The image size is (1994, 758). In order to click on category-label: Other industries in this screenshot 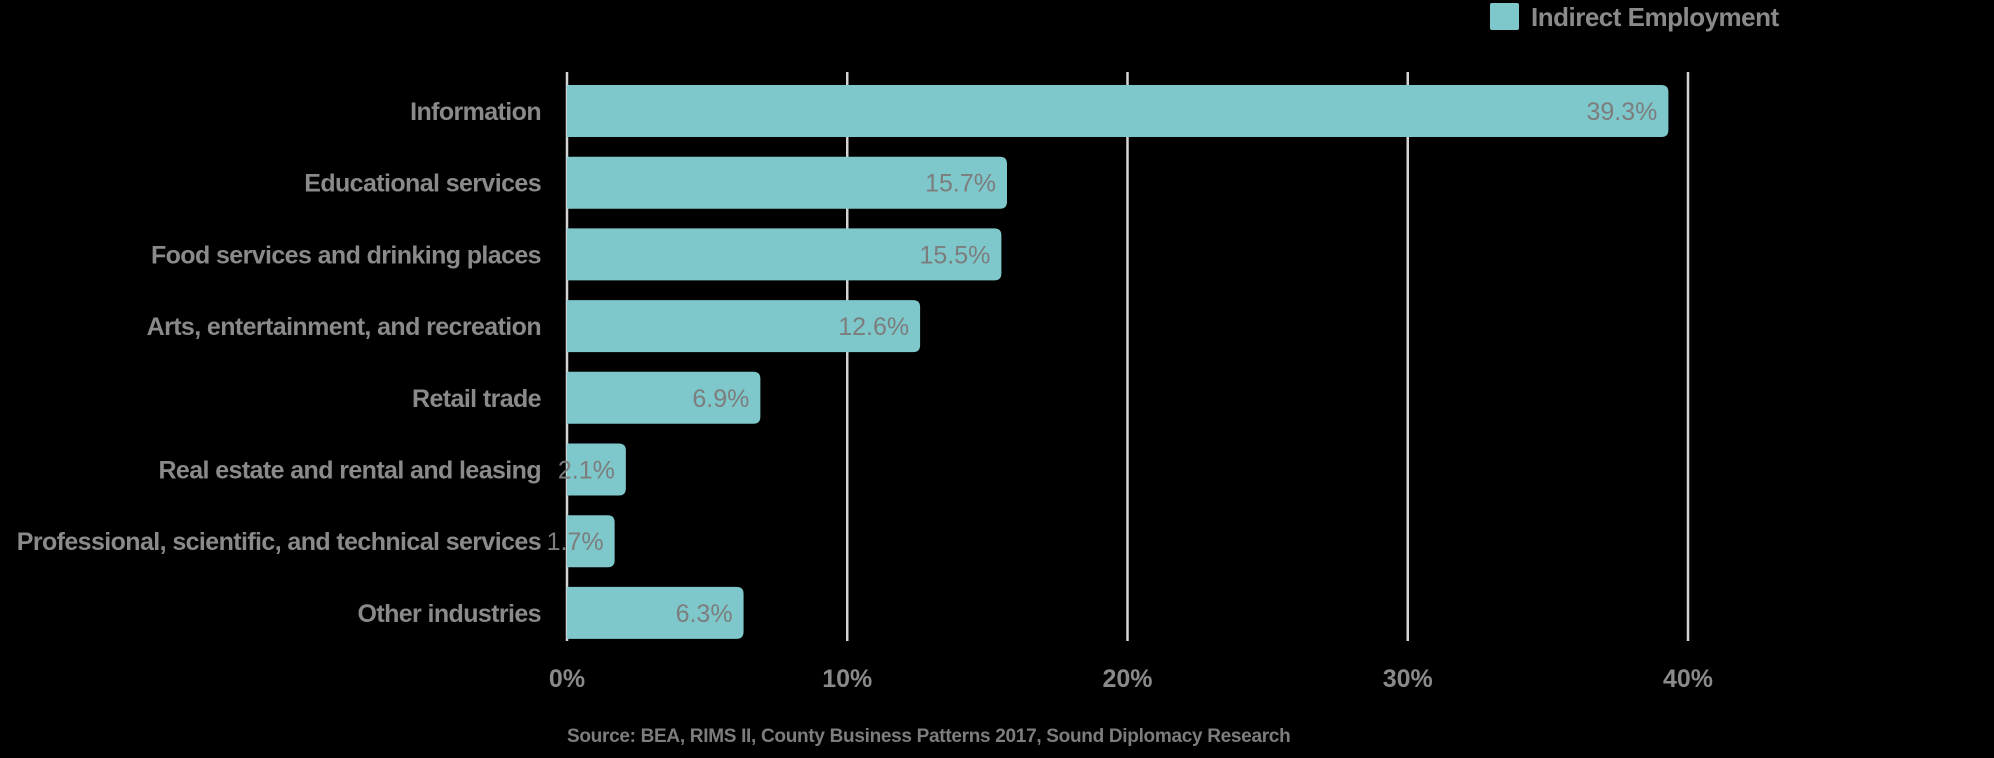, I will do `click(450, 614)`.